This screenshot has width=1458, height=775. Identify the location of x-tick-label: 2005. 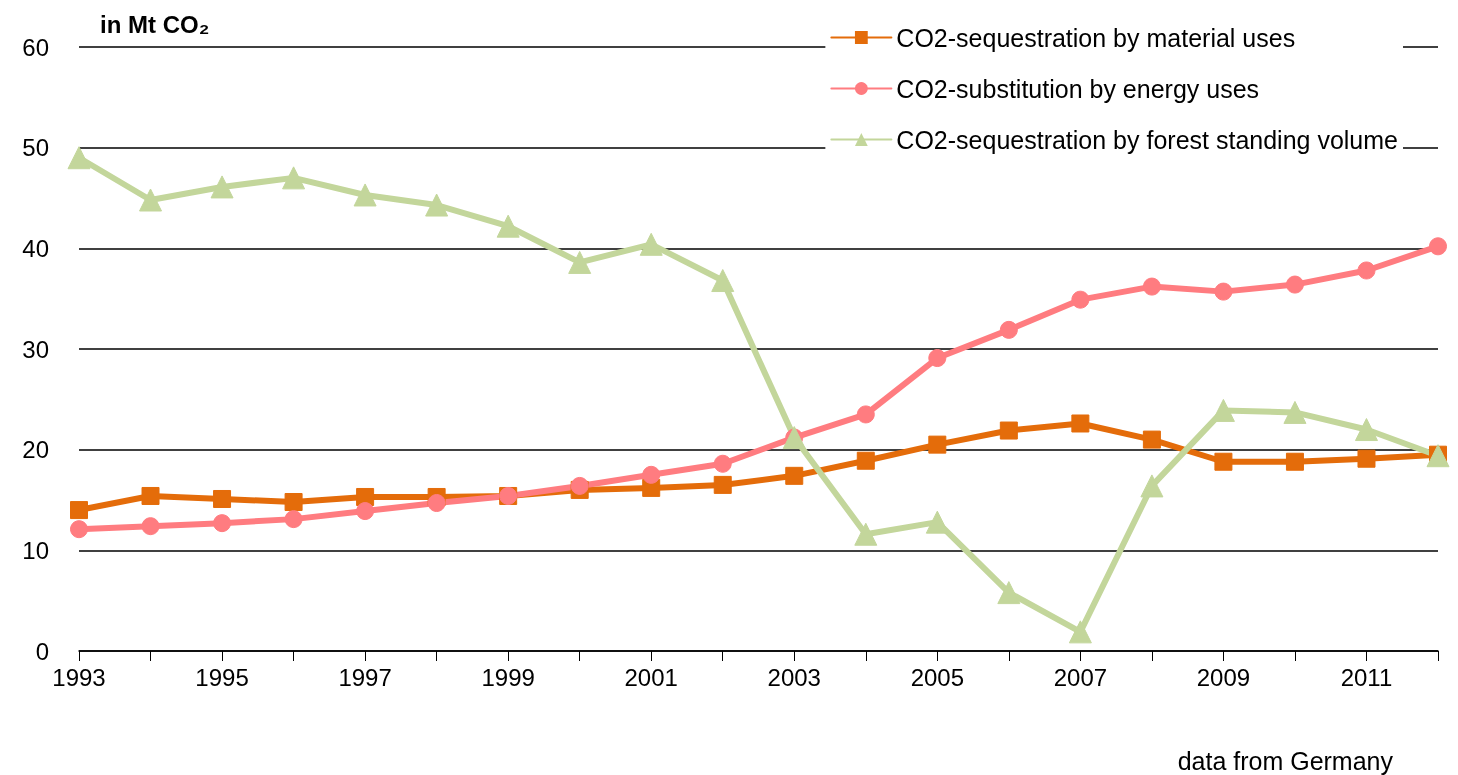
(937, 677).